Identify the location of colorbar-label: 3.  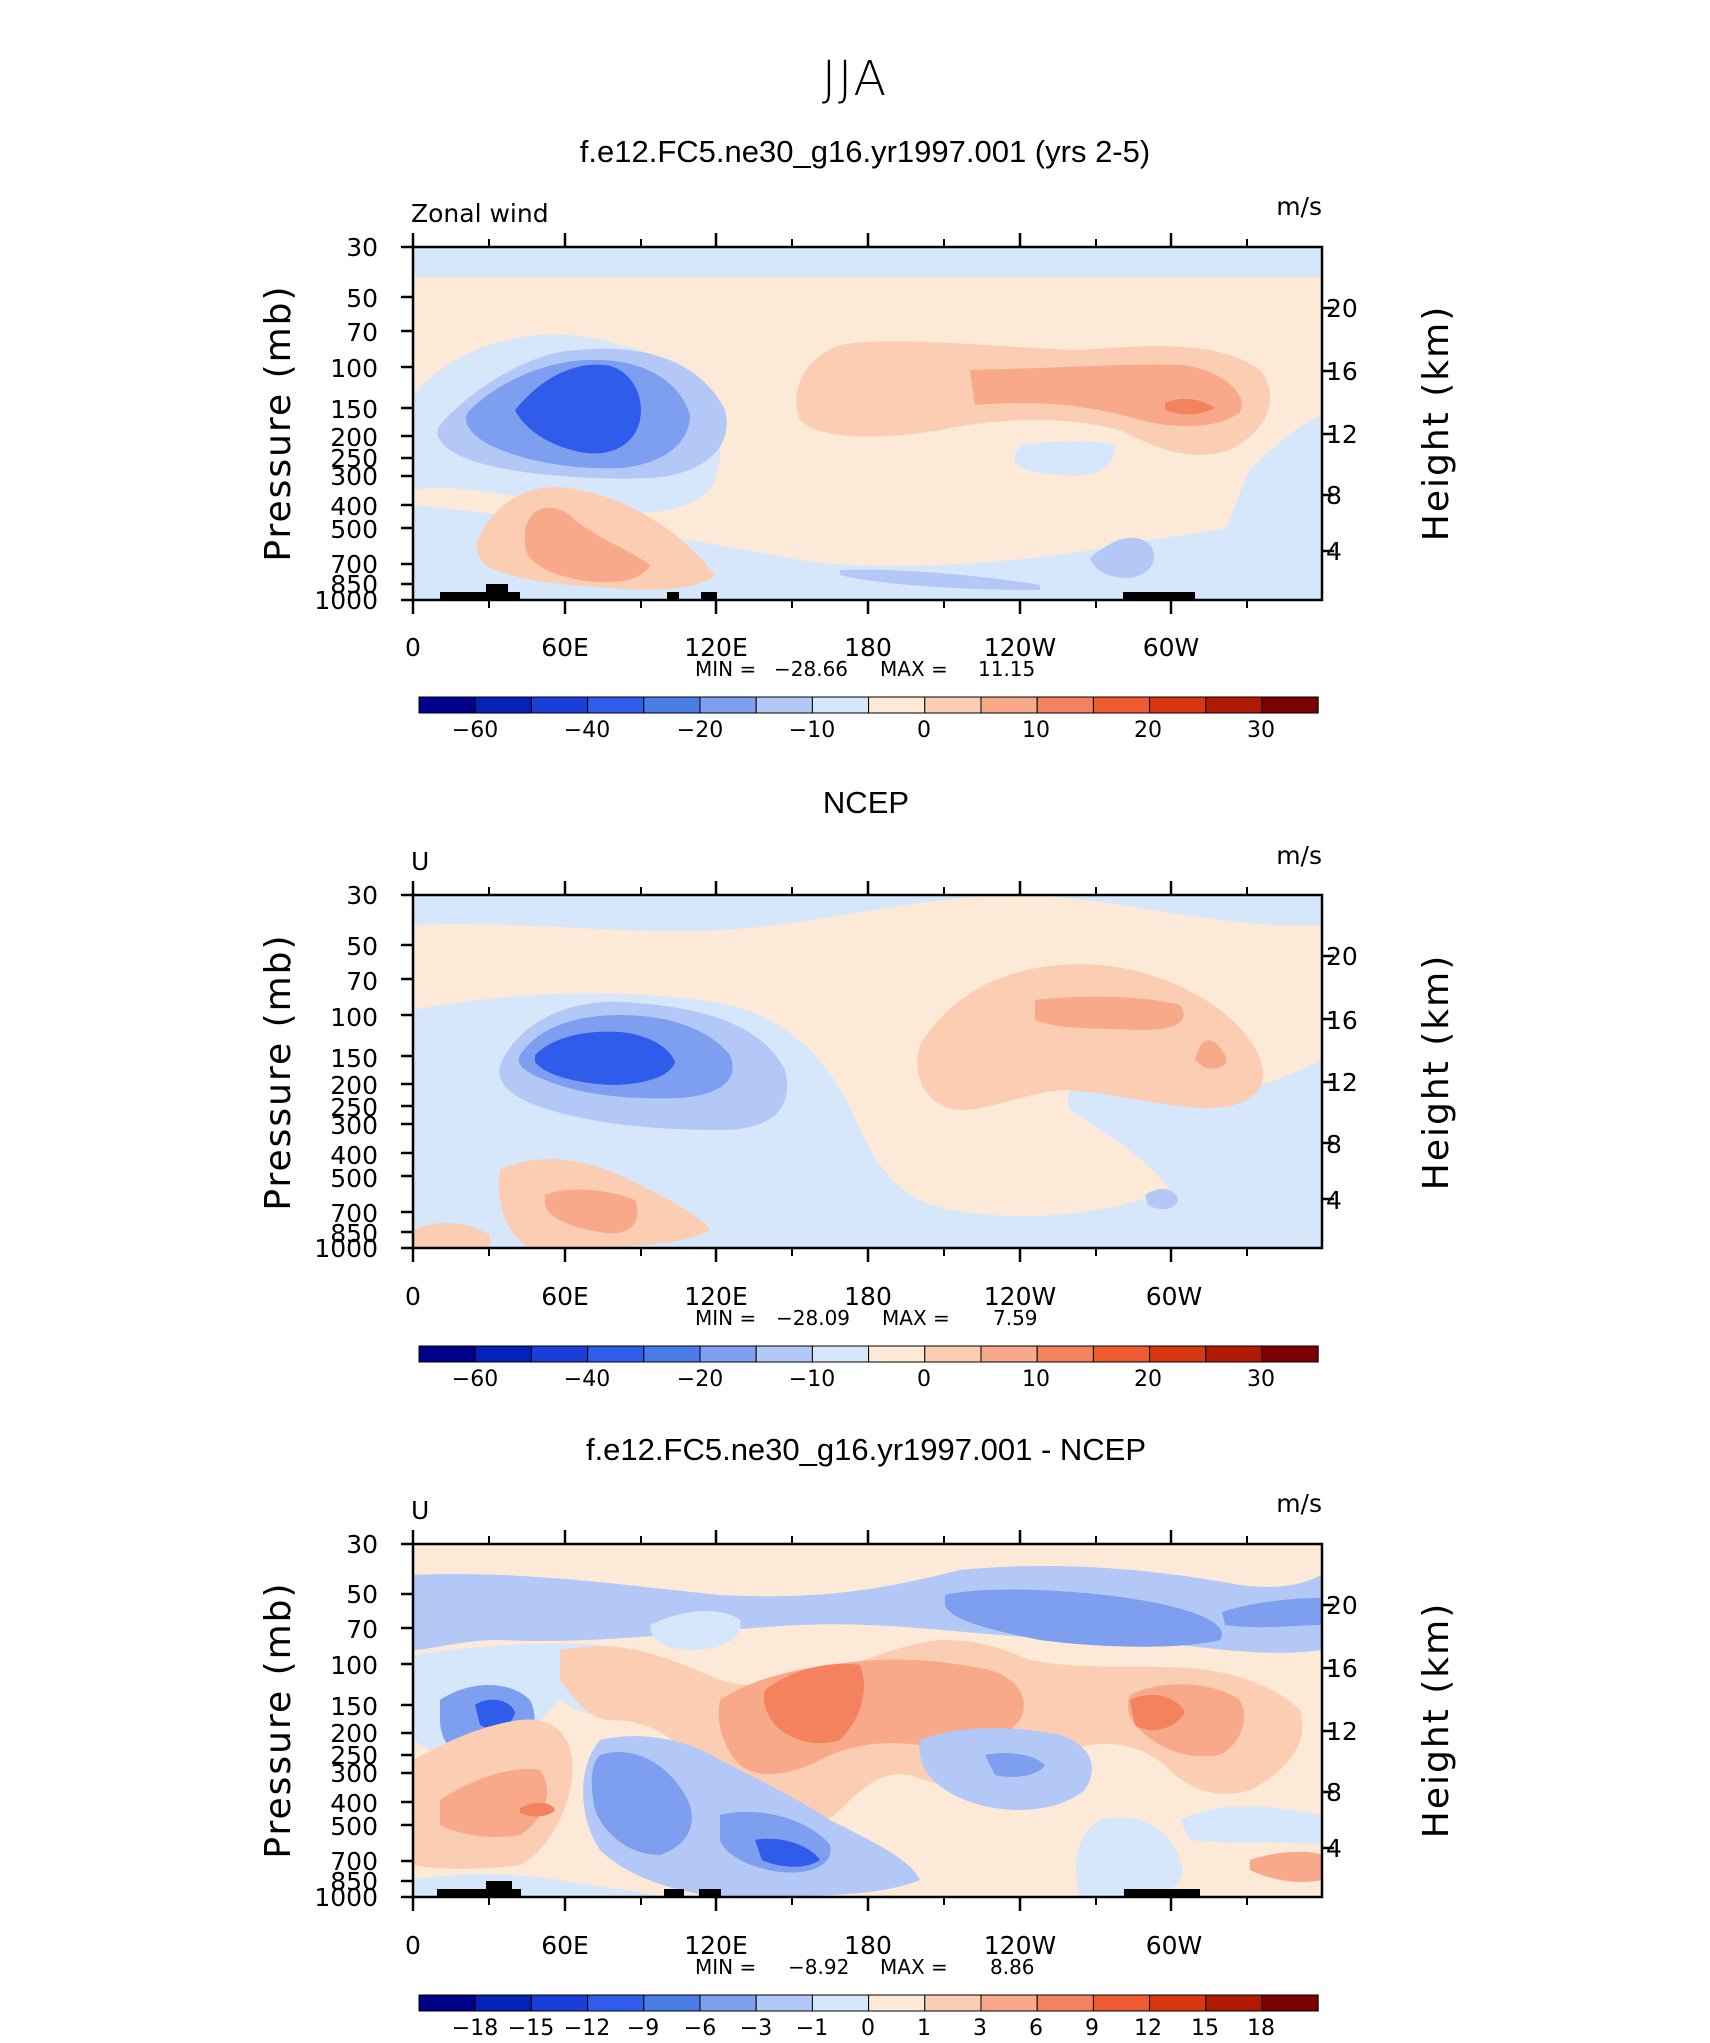
(980, 2027).